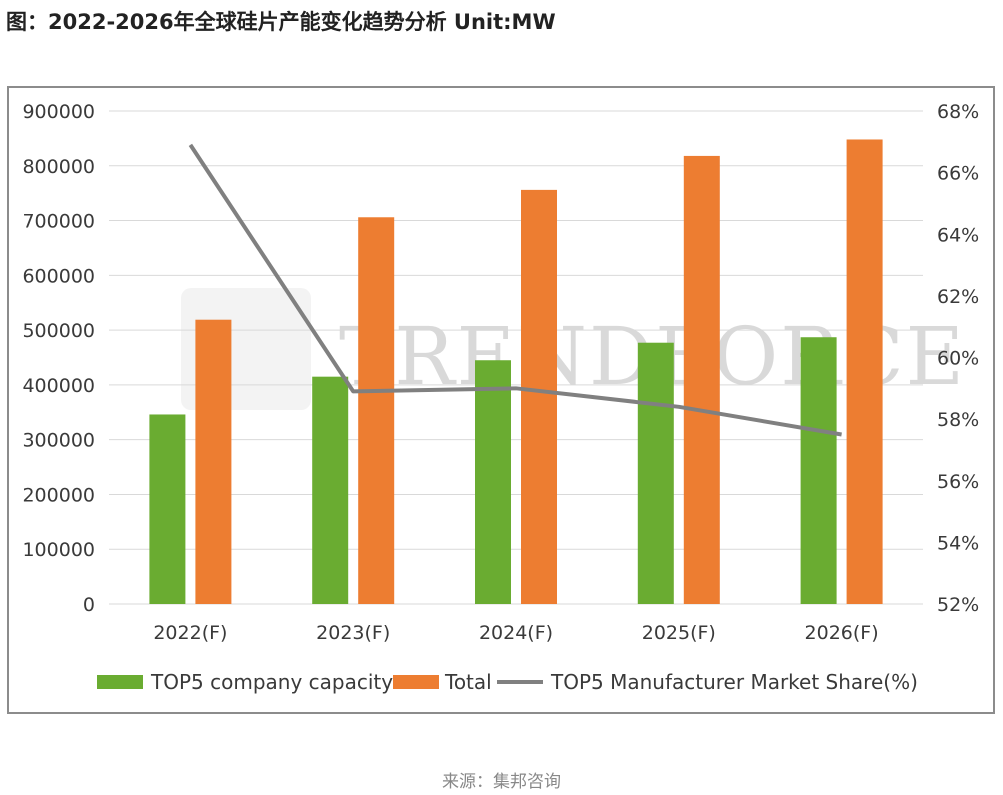 The width and height of the screenshot is (1003, 795). Describe the element at coordinates (58, 222) in the screenshot. I see `y-left-tick-label: 700000` at that location.